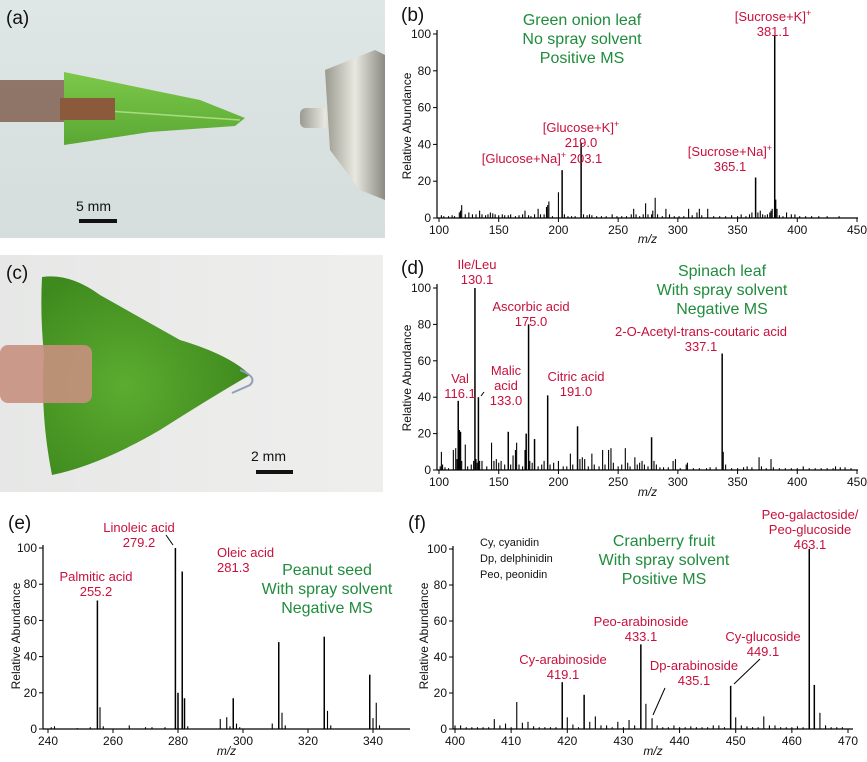  What do you see at coordinates (810, 544) in the screenshot?
I see `annotation-text: 463.1` at bounding box center [810, 544].